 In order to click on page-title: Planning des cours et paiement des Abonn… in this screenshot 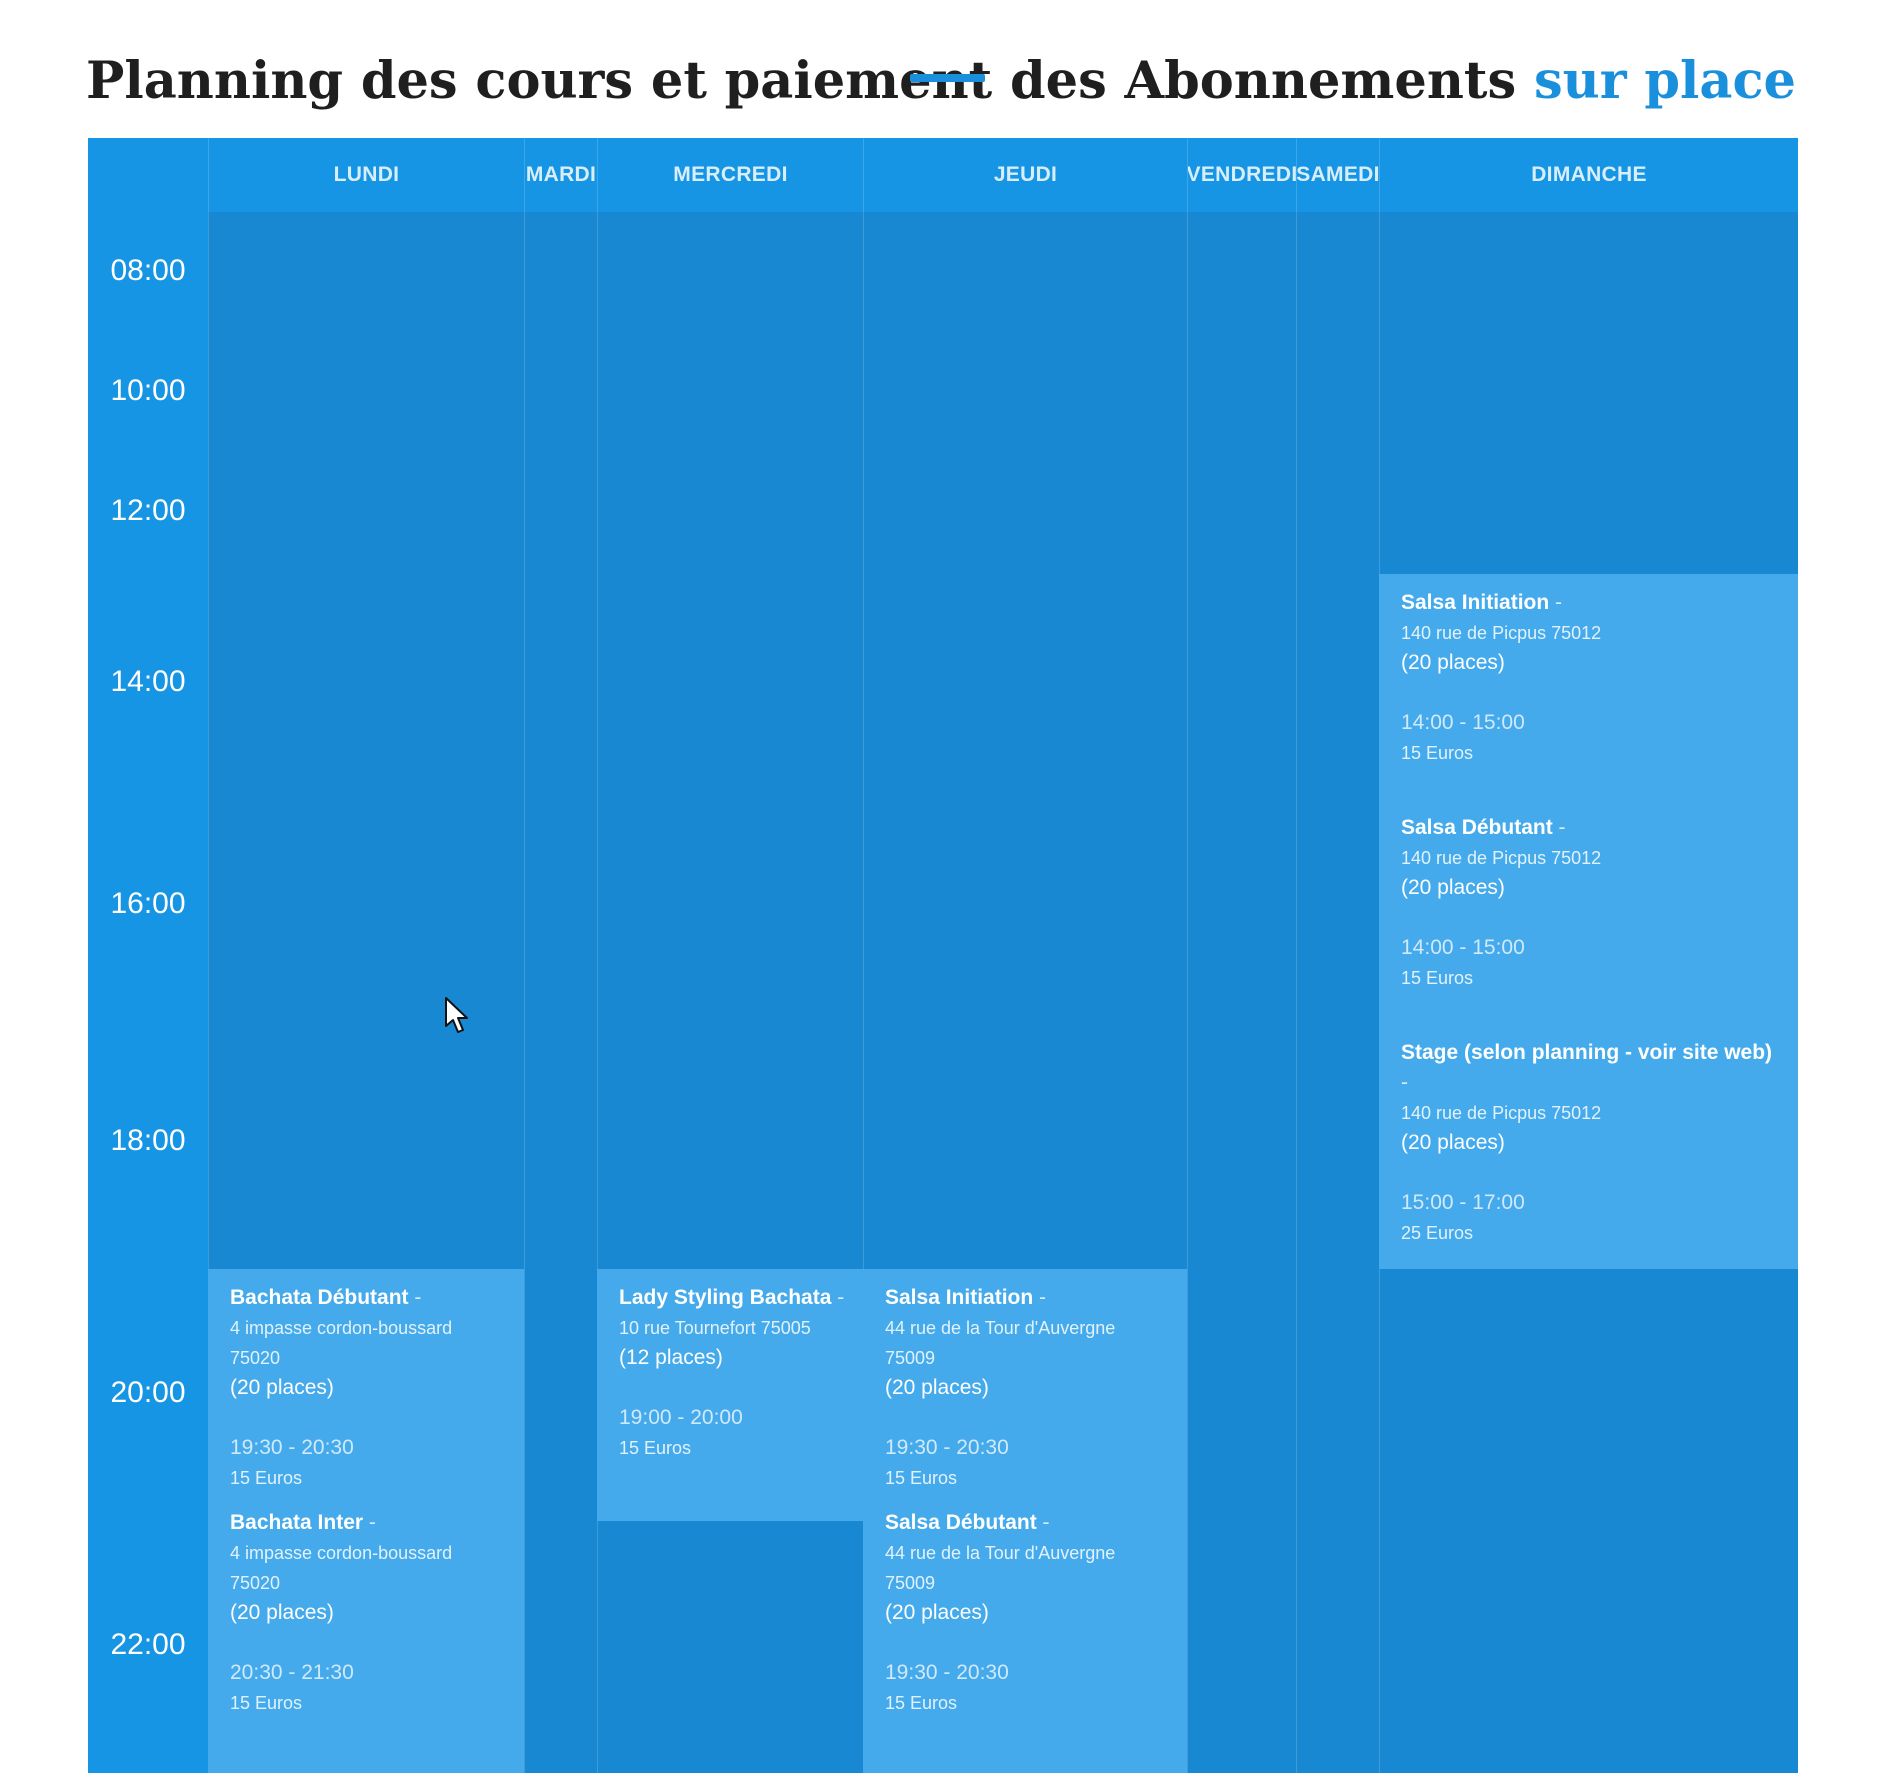, I will do `click(941, 81)`.